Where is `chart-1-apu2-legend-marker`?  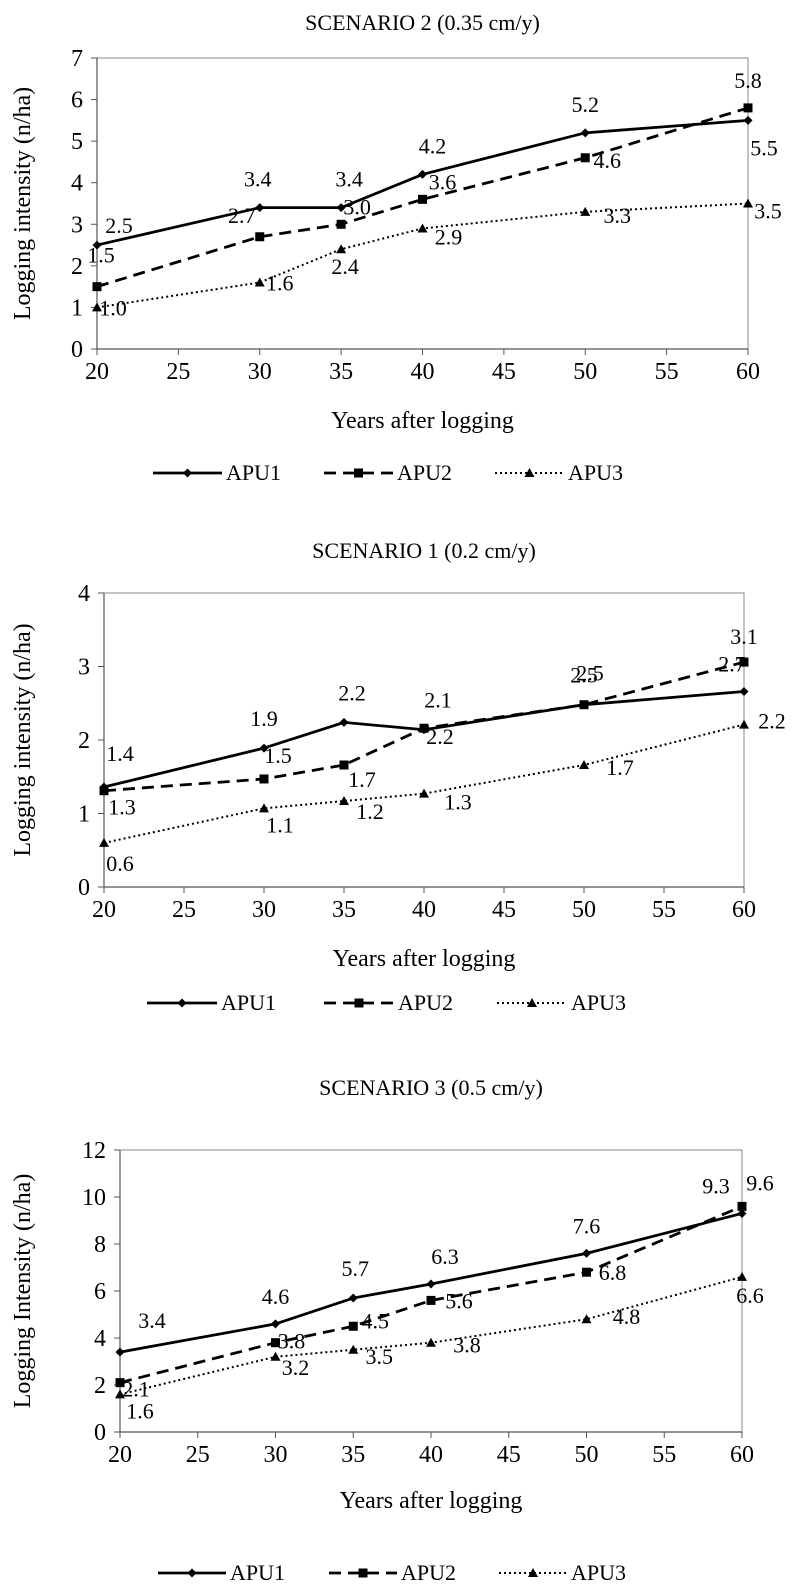 chart-1-apu2-legend-marker is located at coordinates (358, 473).